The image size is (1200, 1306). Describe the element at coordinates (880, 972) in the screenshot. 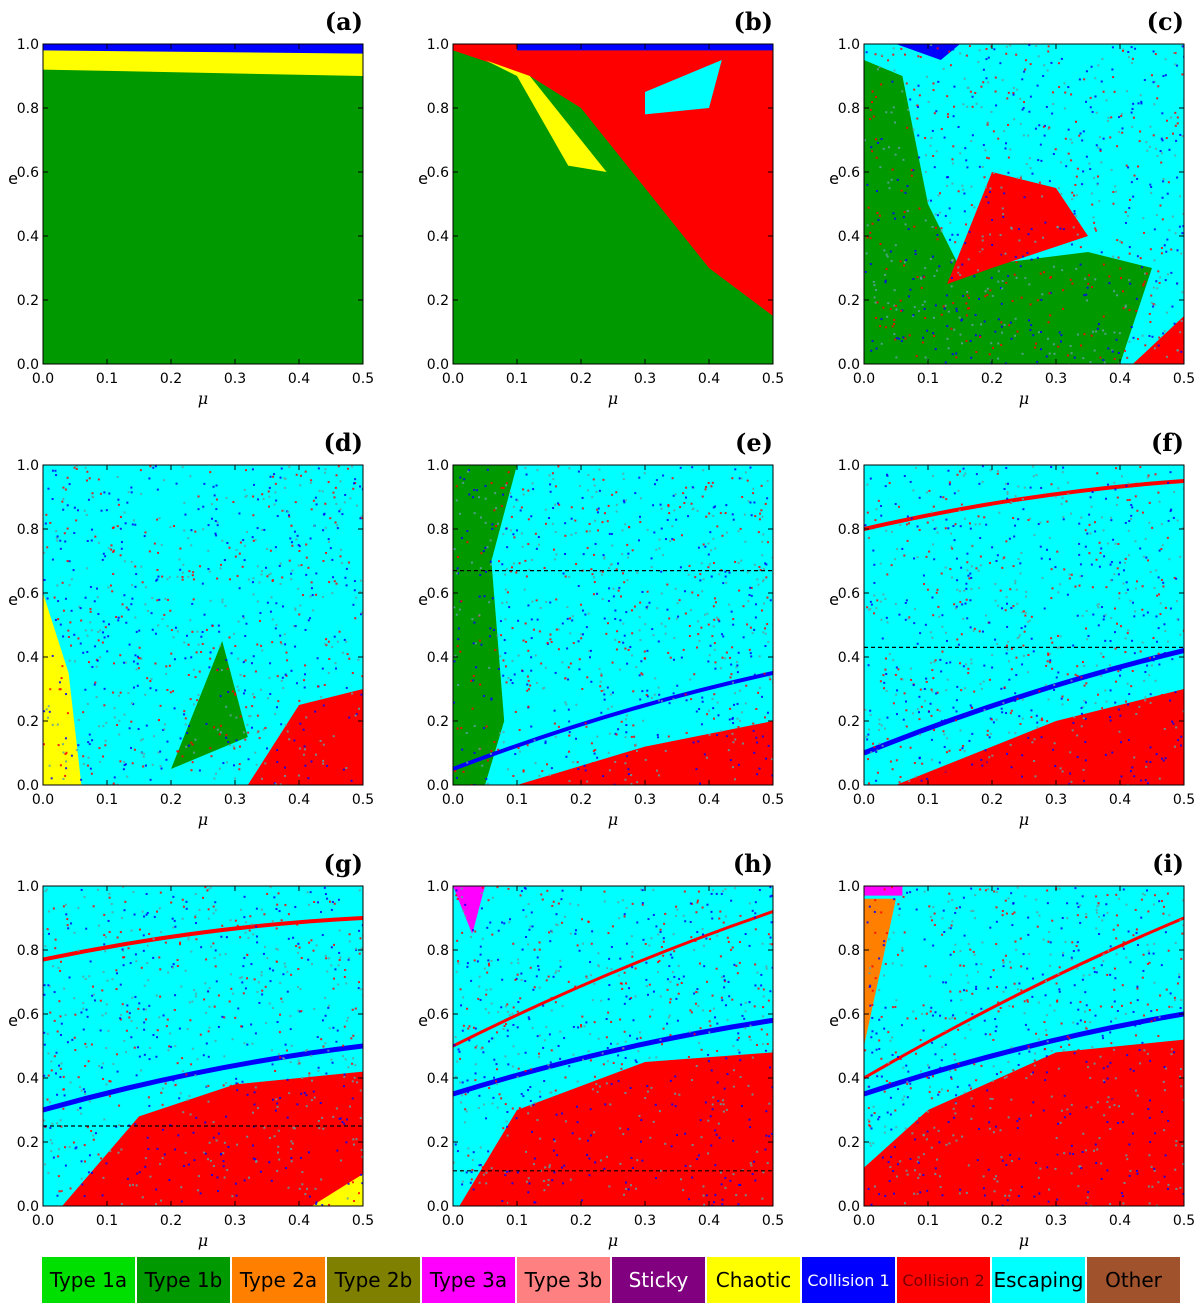

I see `basin-type-2a` at that location.